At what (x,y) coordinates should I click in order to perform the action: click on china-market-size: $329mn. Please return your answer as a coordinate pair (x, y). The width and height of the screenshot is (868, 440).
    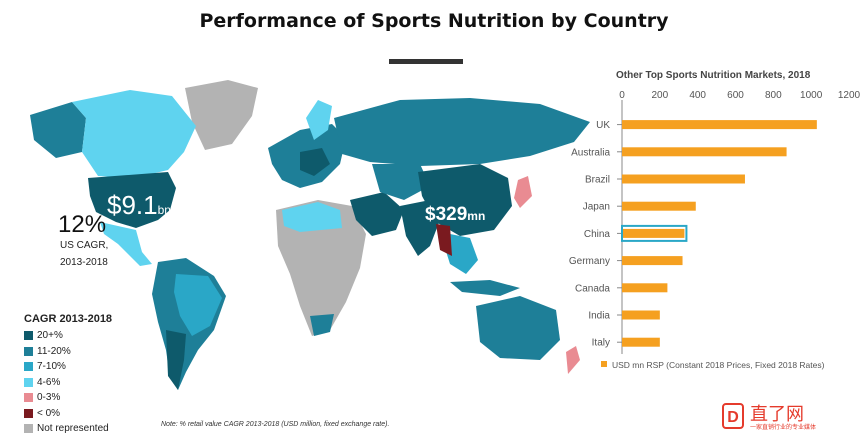
    Looking at the image, I should click on (455, 215).